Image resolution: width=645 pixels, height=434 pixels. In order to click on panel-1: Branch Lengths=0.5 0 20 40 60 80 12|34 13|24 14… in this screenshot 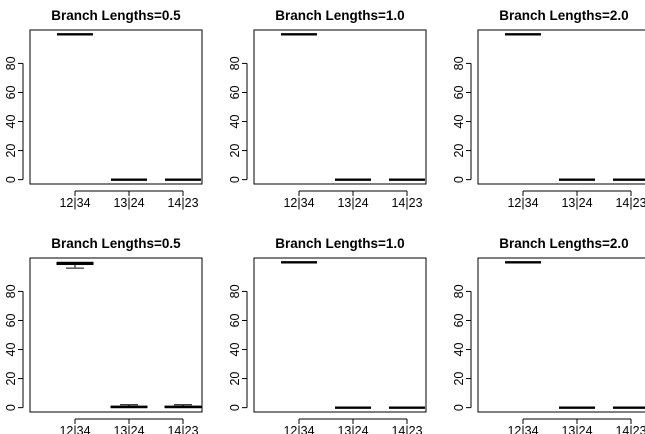, I will do `click(103, 109)`.